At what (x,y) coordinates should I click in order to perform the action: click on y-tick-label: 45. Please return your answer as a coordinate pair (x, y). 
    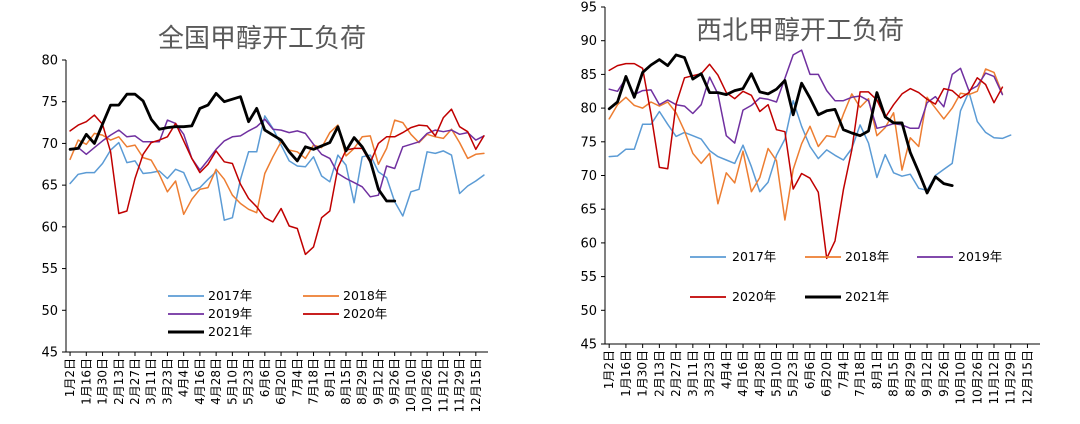
    Looking at the image, I should click on (49, 353).